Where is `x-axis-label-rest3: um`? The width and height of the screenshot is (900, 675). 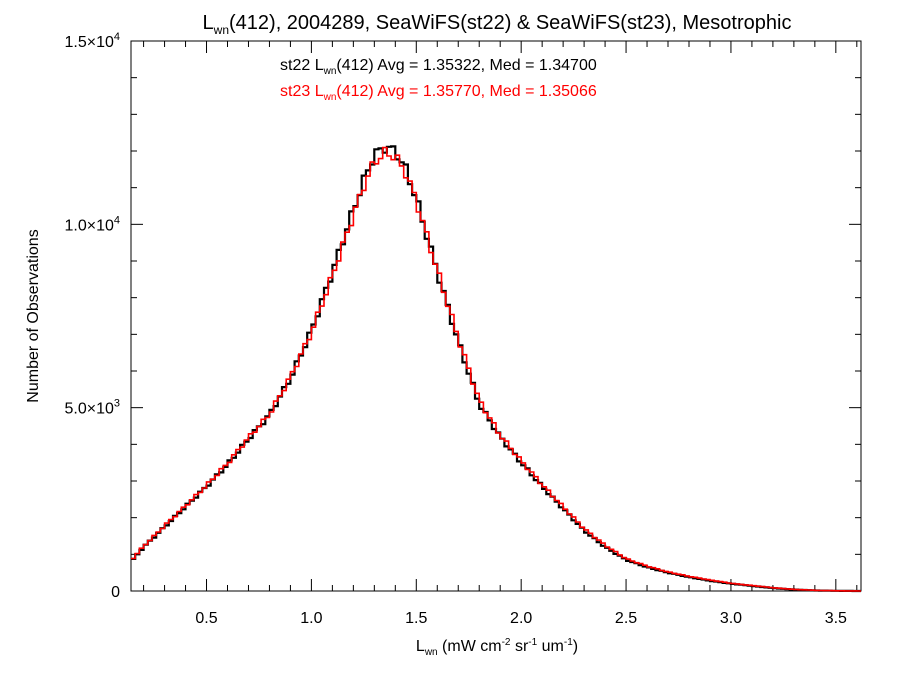 x-axis-label-rest3: um is located at coordinates (550, 646).